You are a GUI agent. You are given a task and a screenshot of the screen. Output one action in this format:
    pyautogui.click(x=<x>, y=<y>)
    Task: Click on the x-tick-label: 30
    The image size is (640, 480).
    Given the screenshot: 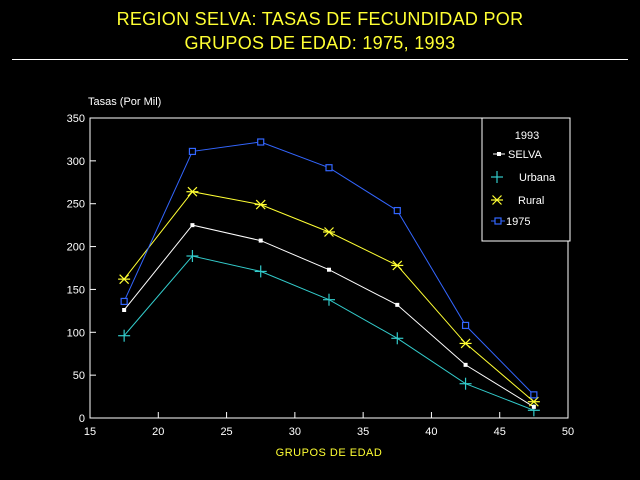 What is the action you would take?
    pyautogui.click(x=295, y=432)
    